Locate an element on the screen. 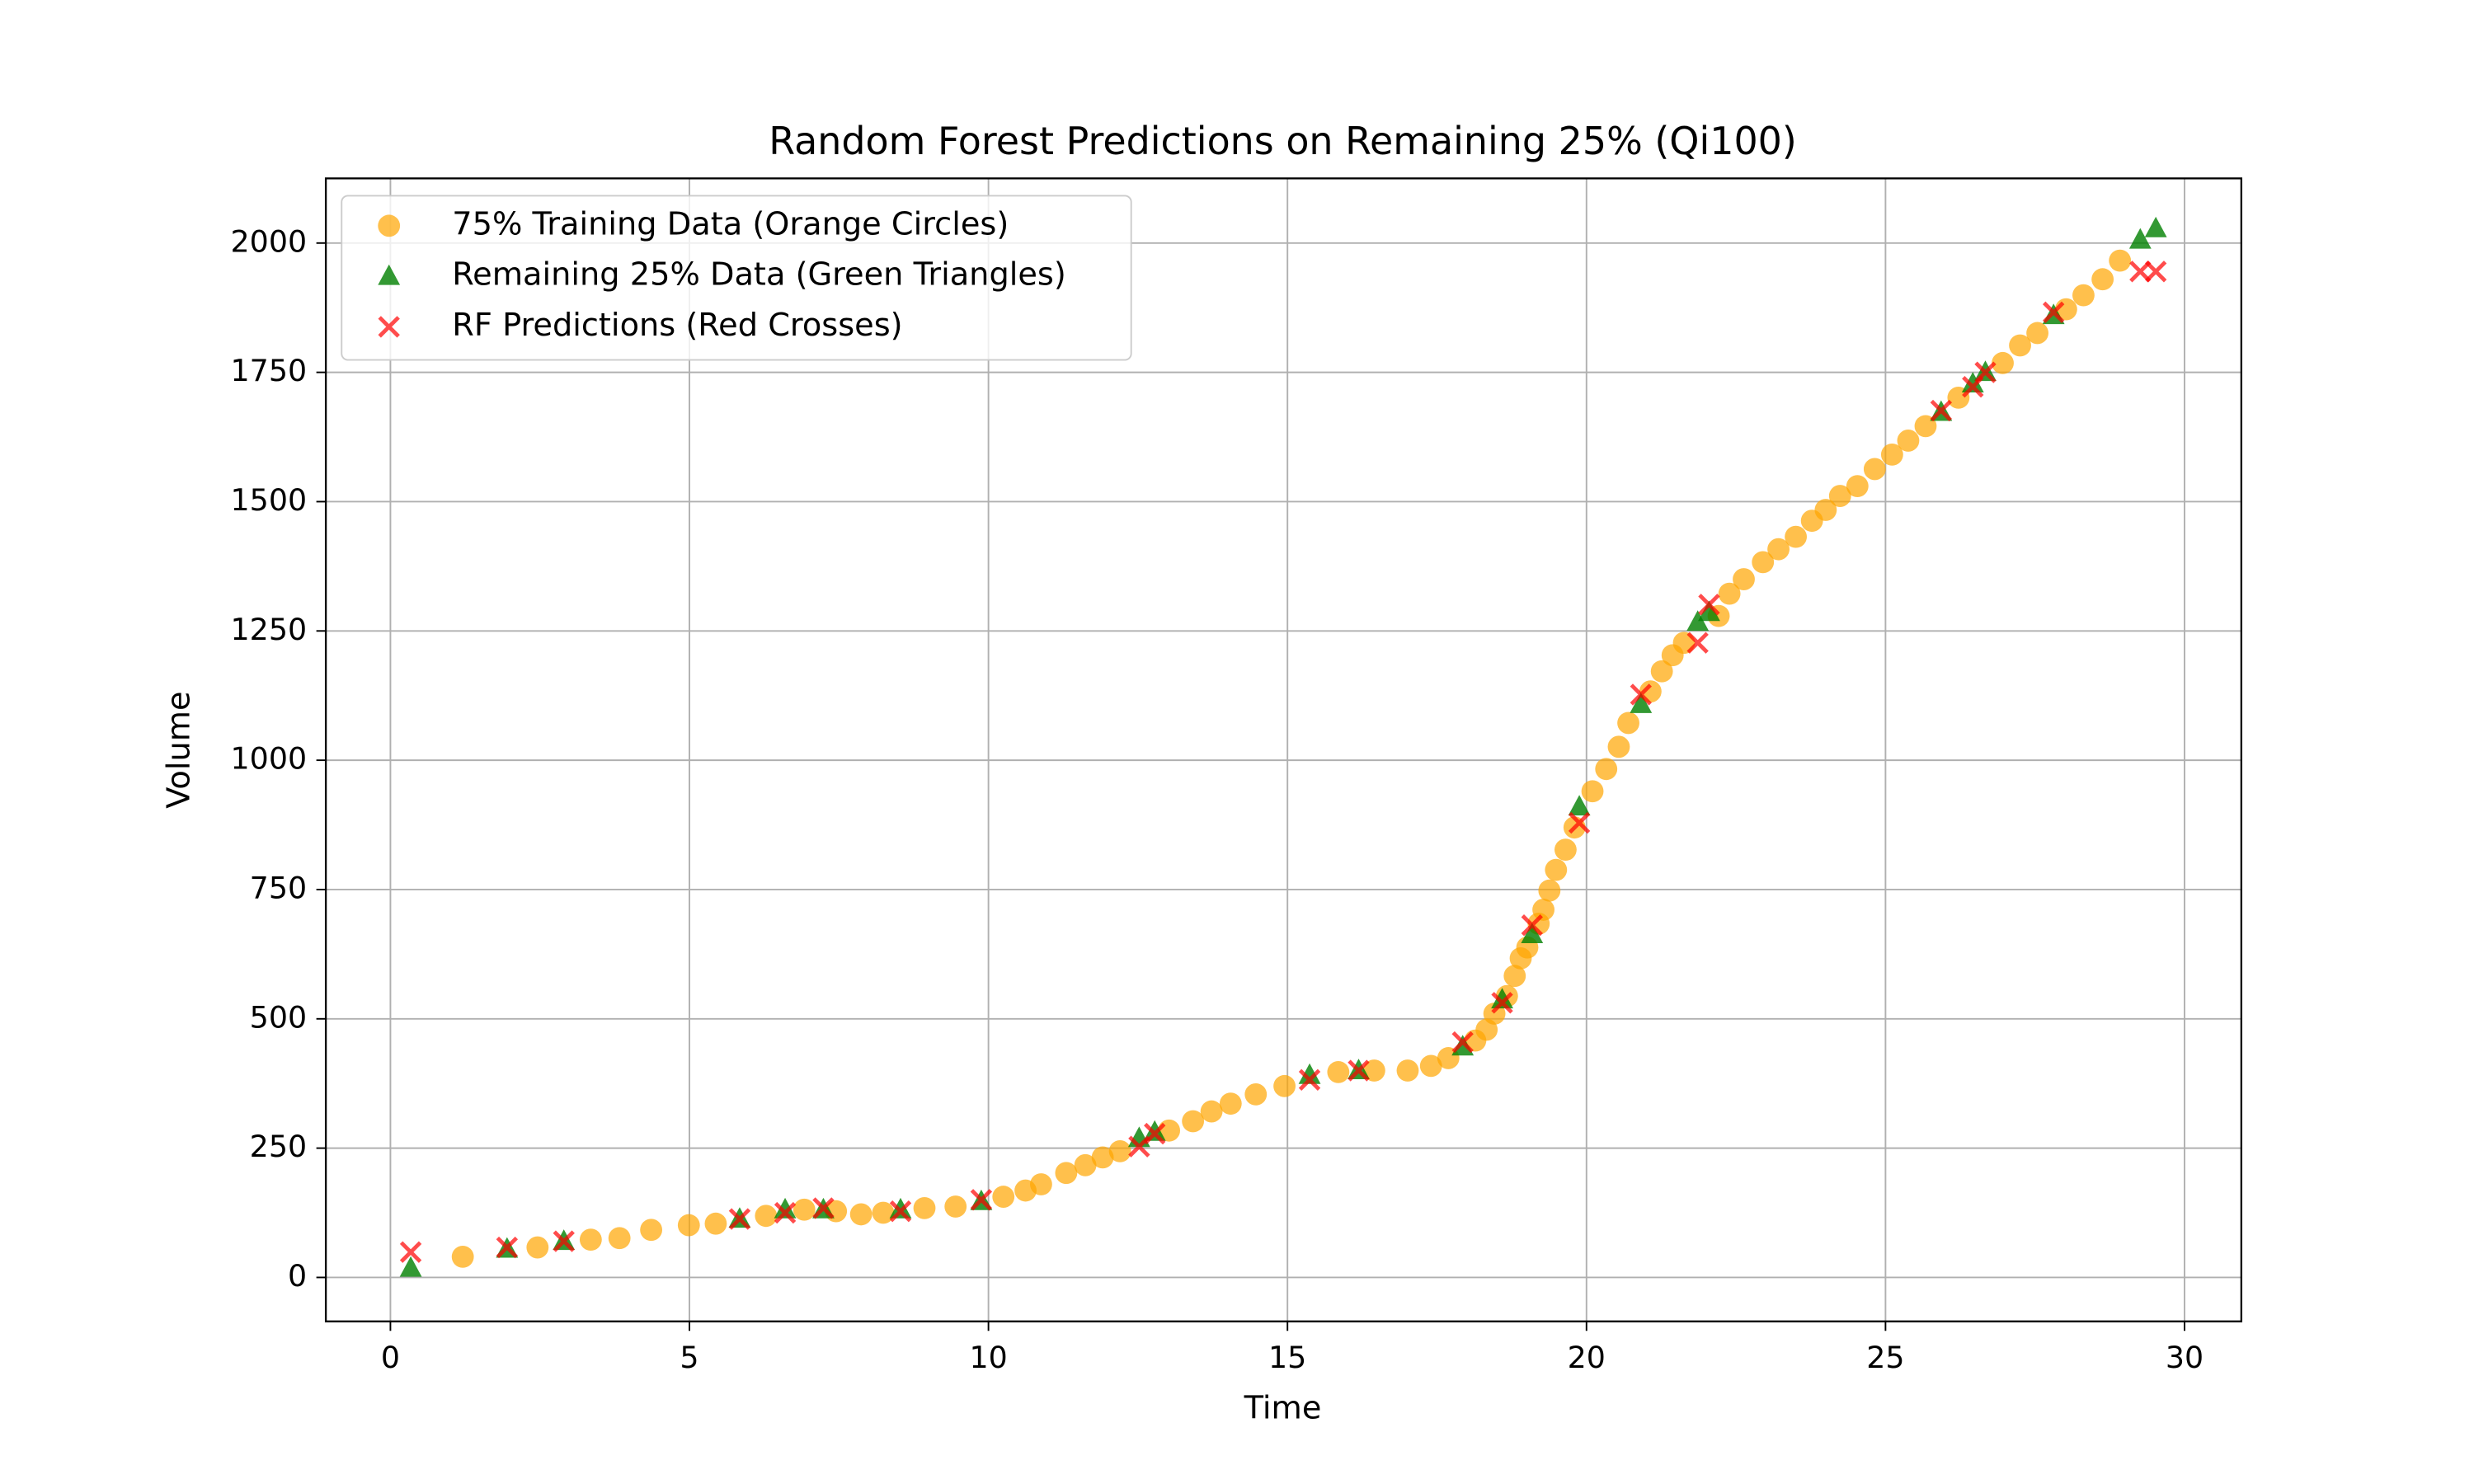 The image size is (2474, 1484). x-axis-label: Time is located at coordinates (1283, 1408).